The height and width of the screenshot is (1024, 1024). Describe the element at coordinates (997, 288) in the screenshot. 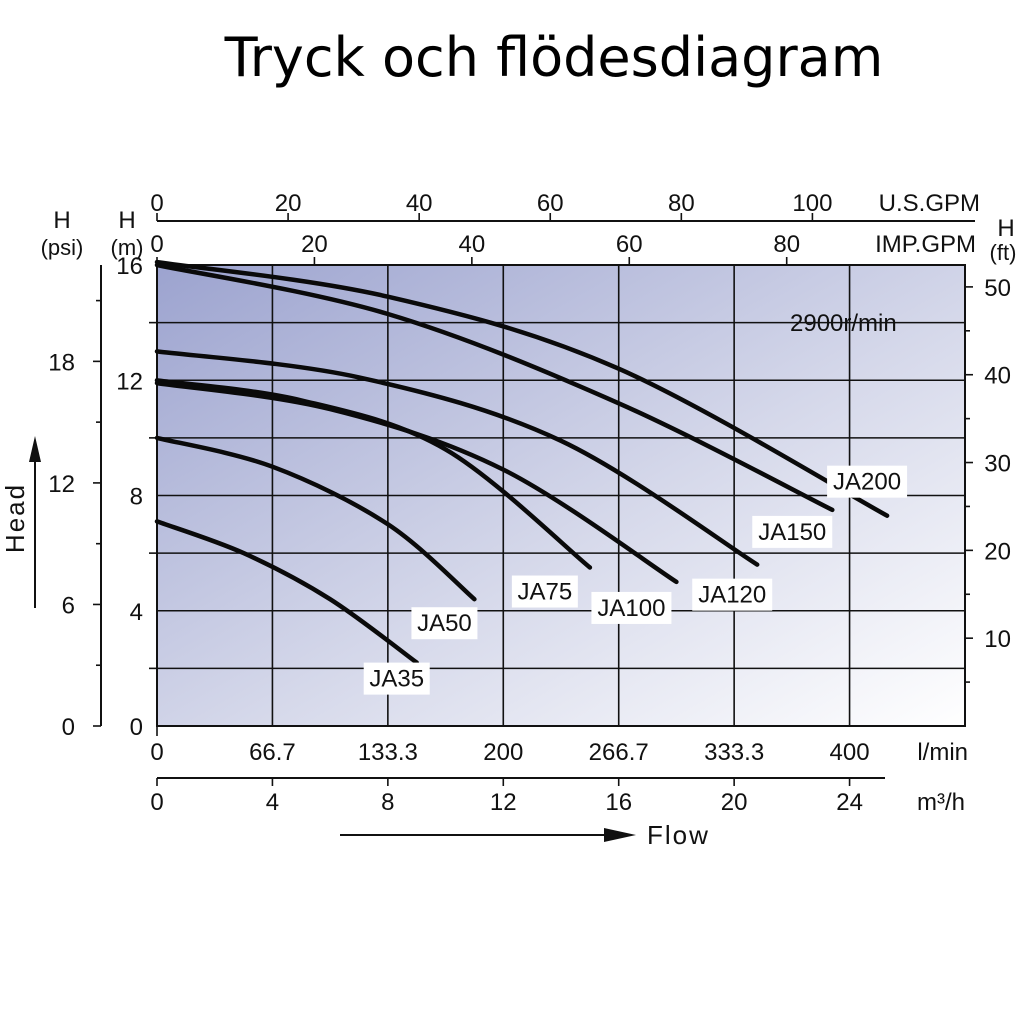

I see `ft-tick-label: 50` at that location.